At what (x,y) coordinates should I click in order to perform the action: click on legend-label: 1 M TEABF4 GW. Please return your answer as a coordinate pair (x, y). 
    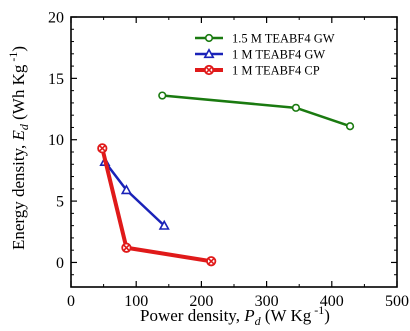
    Looking at the image, I should click on (278, 55).